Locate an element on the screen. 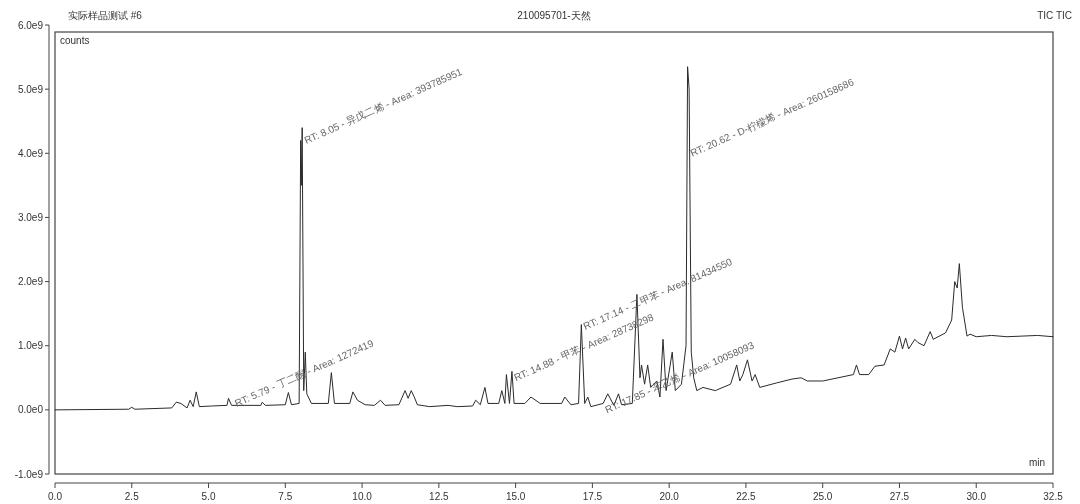  chart-title: 210095701-天然 is located at coordinates (554, 15).